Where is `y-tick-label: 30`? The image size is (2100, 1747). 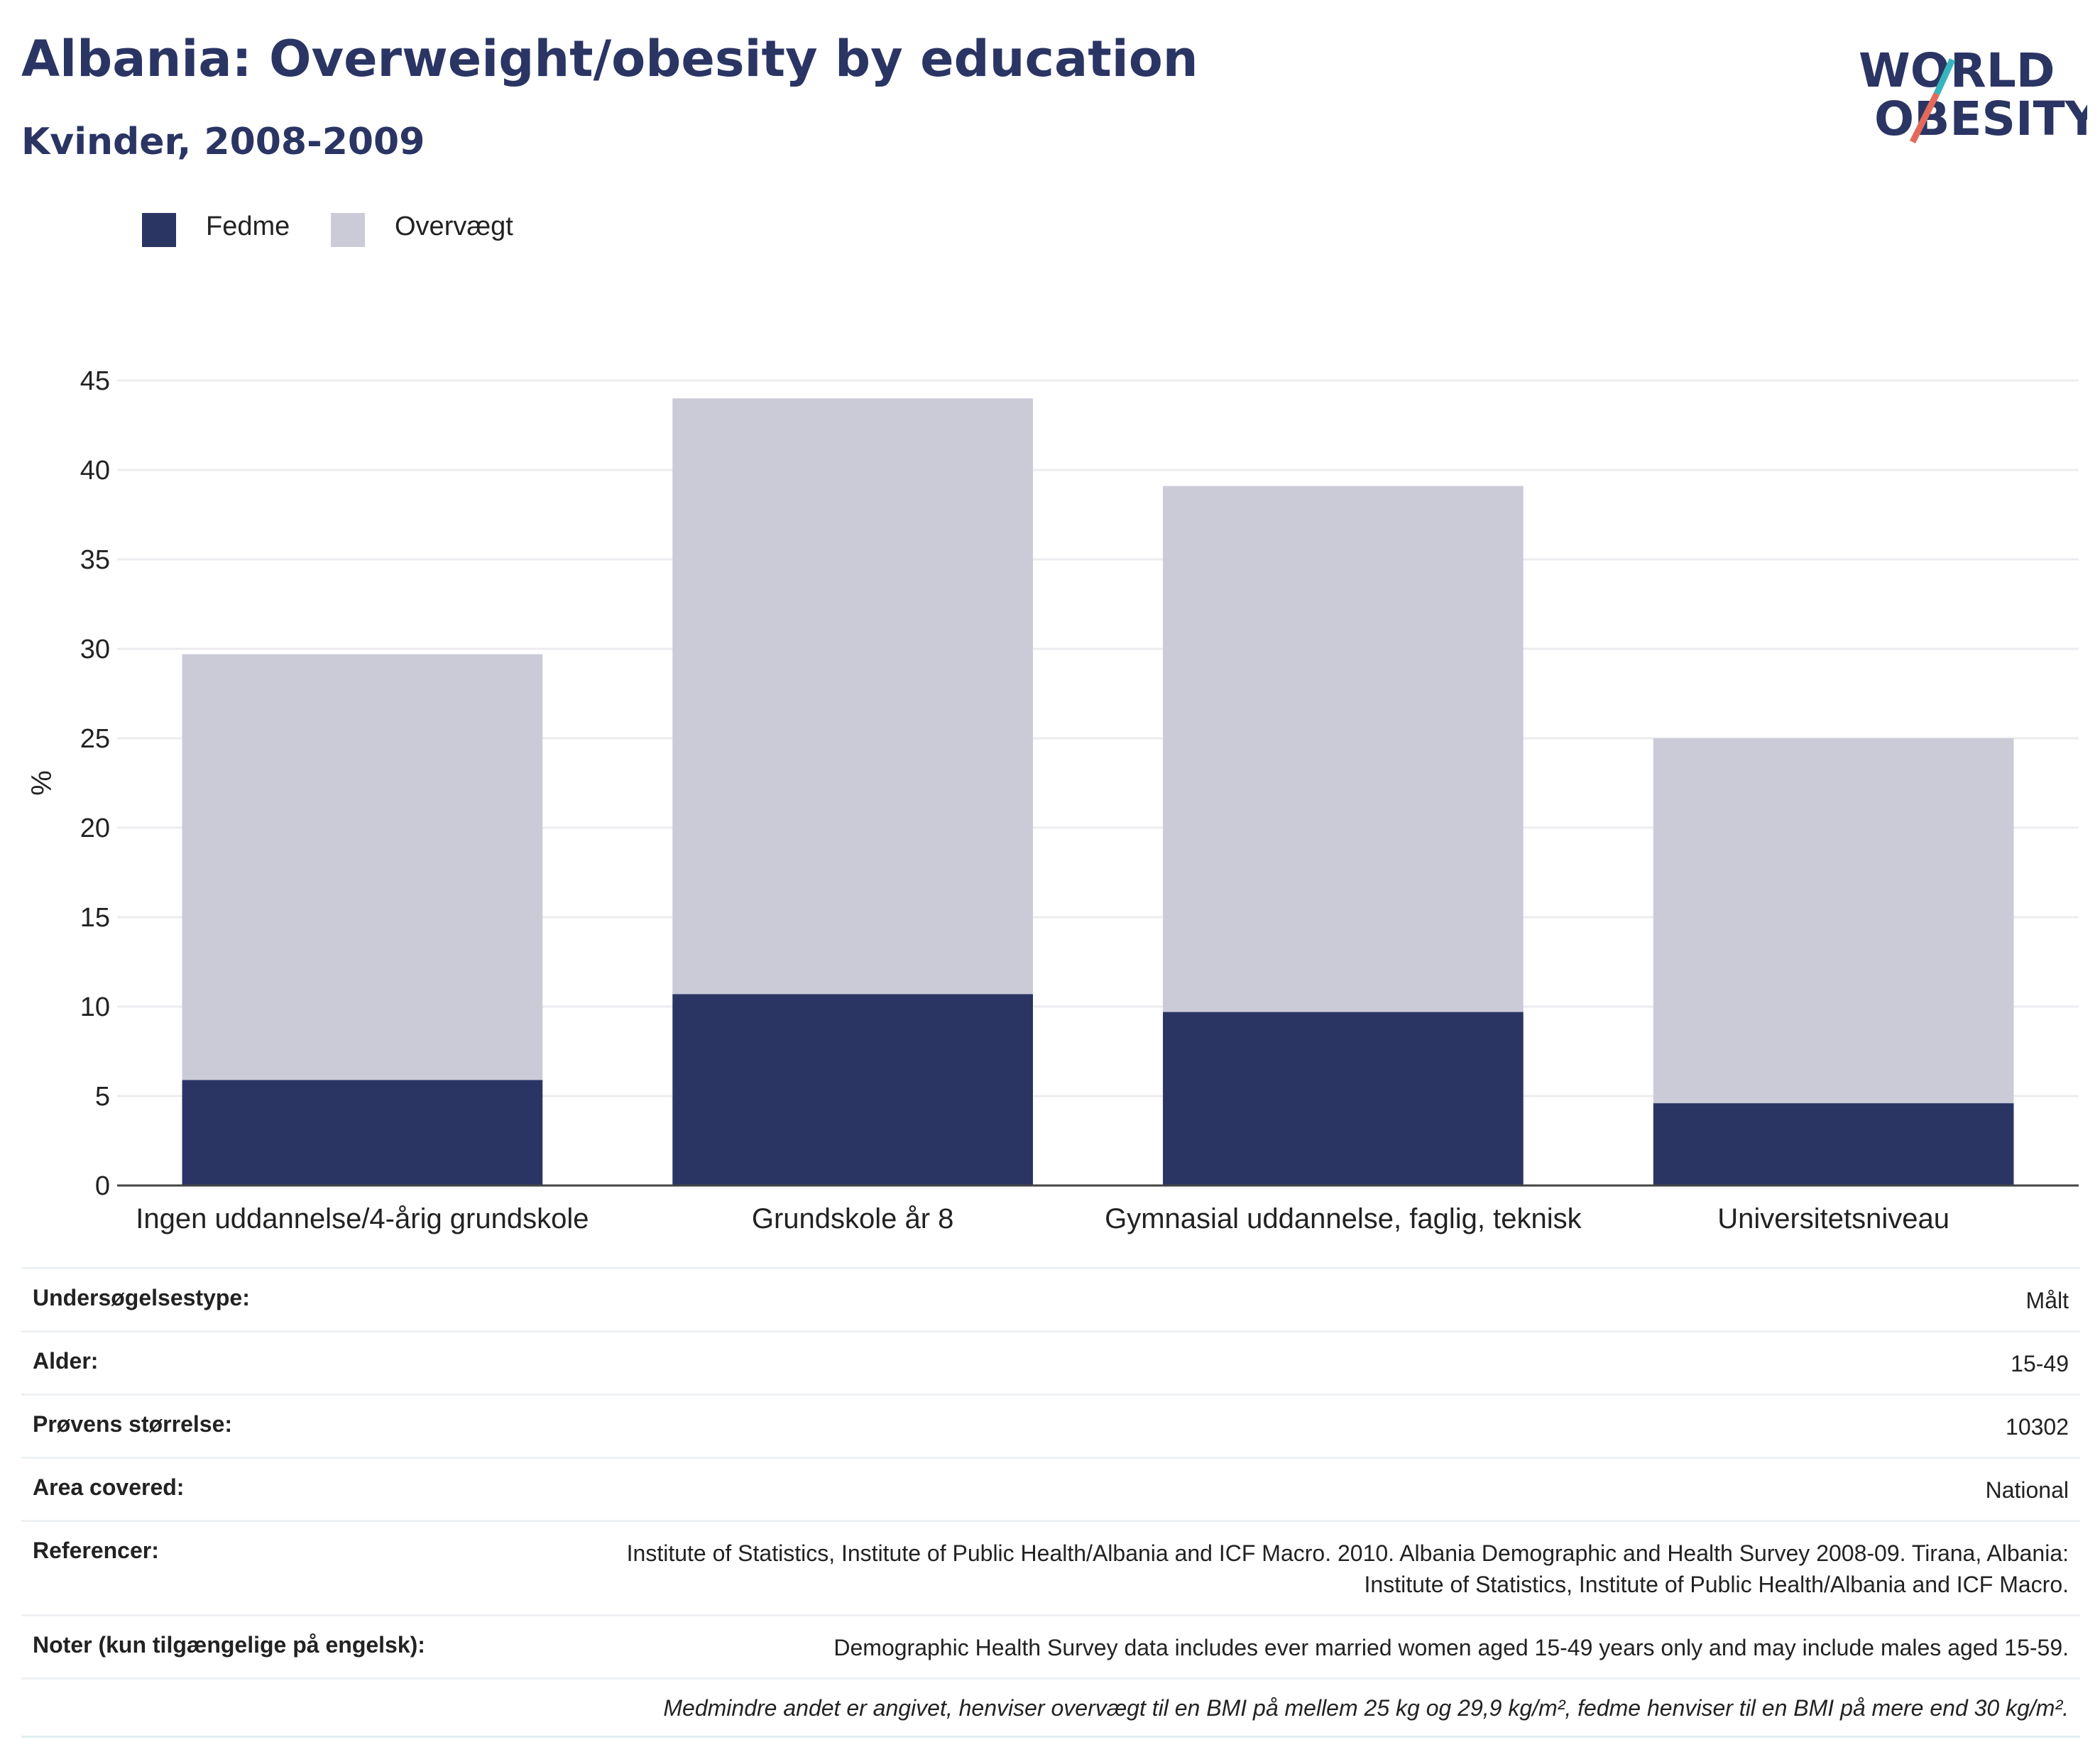 y-tick-label: 30 is located at coordinates (95, 649).